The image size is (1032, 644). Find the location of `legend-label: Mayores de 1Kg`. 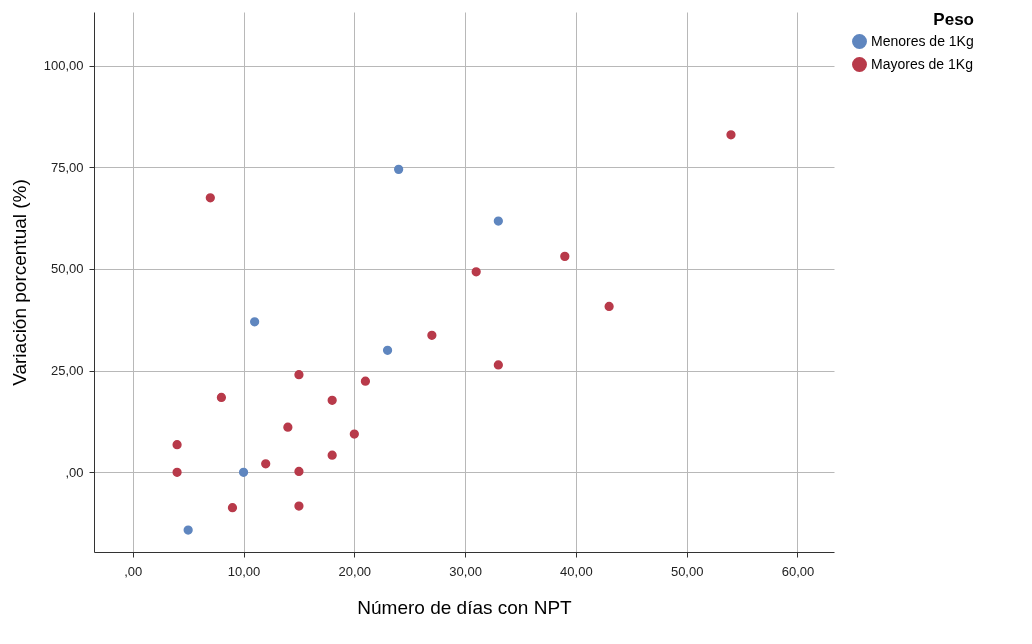

legend-label: Mayores de 1Kg is located at coordinates (922, 63).